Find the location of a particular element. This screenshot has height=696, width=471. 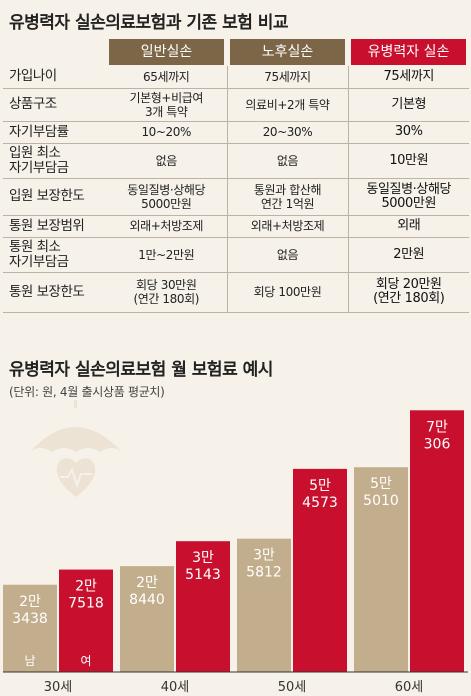

cell-line: 75세까지 is located at coordinates (409, 76).